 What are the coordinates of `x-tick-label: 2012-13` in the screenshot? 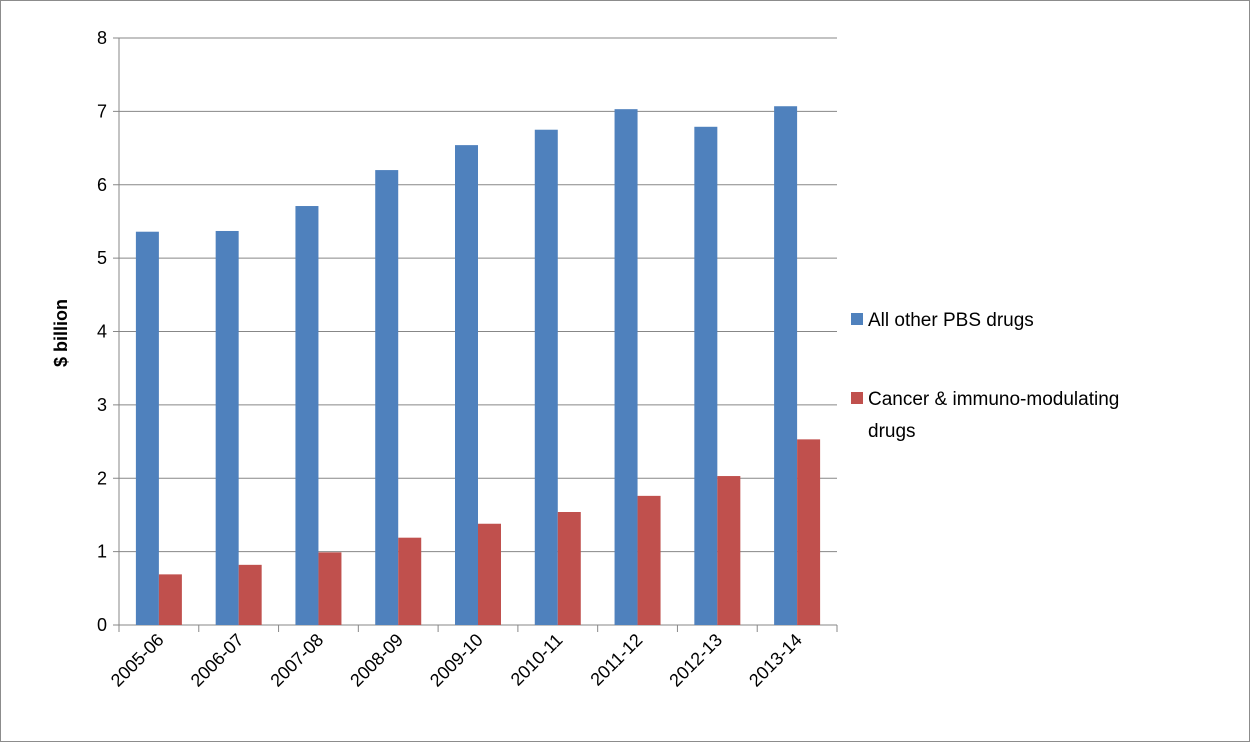 It's located at (695, 660).